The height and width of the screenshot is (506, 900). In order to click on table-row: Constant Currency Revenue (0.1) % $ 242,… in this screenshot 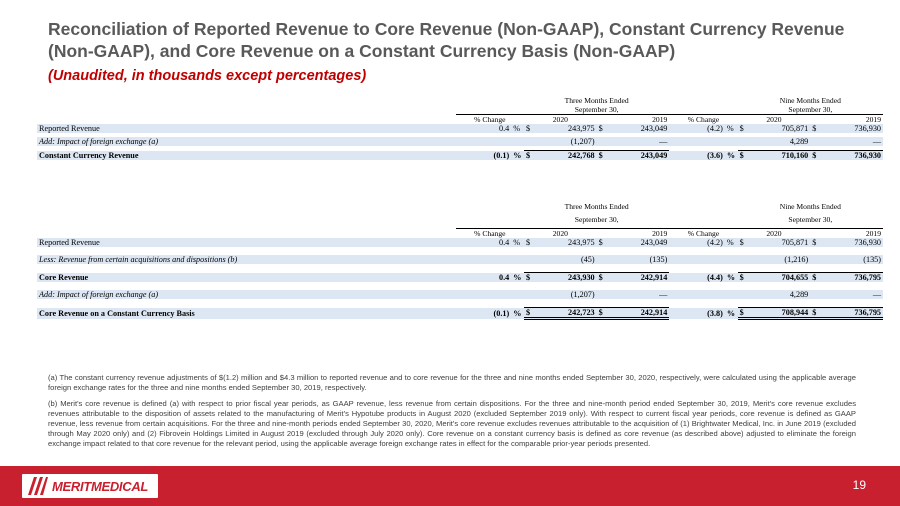, I will do `click(460, 155)`.